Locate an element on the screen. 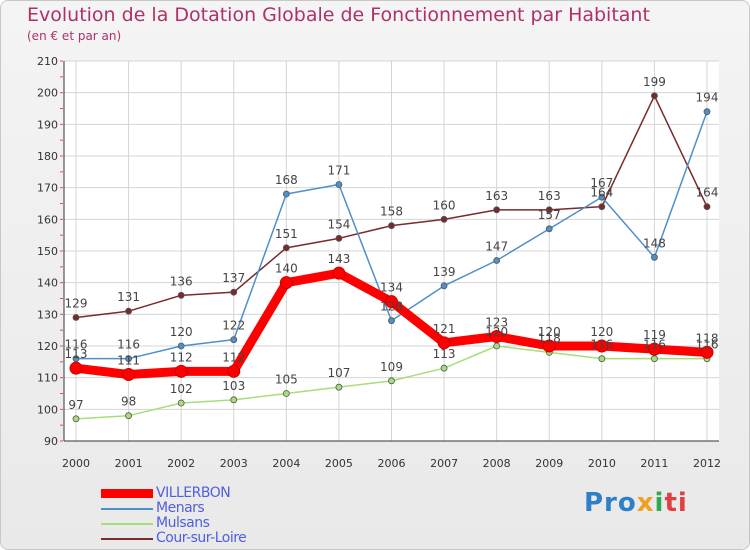 The width and height of the screenshot is (750, 550). data-label-mulsans: 109 is located at coordinates (391, 367).